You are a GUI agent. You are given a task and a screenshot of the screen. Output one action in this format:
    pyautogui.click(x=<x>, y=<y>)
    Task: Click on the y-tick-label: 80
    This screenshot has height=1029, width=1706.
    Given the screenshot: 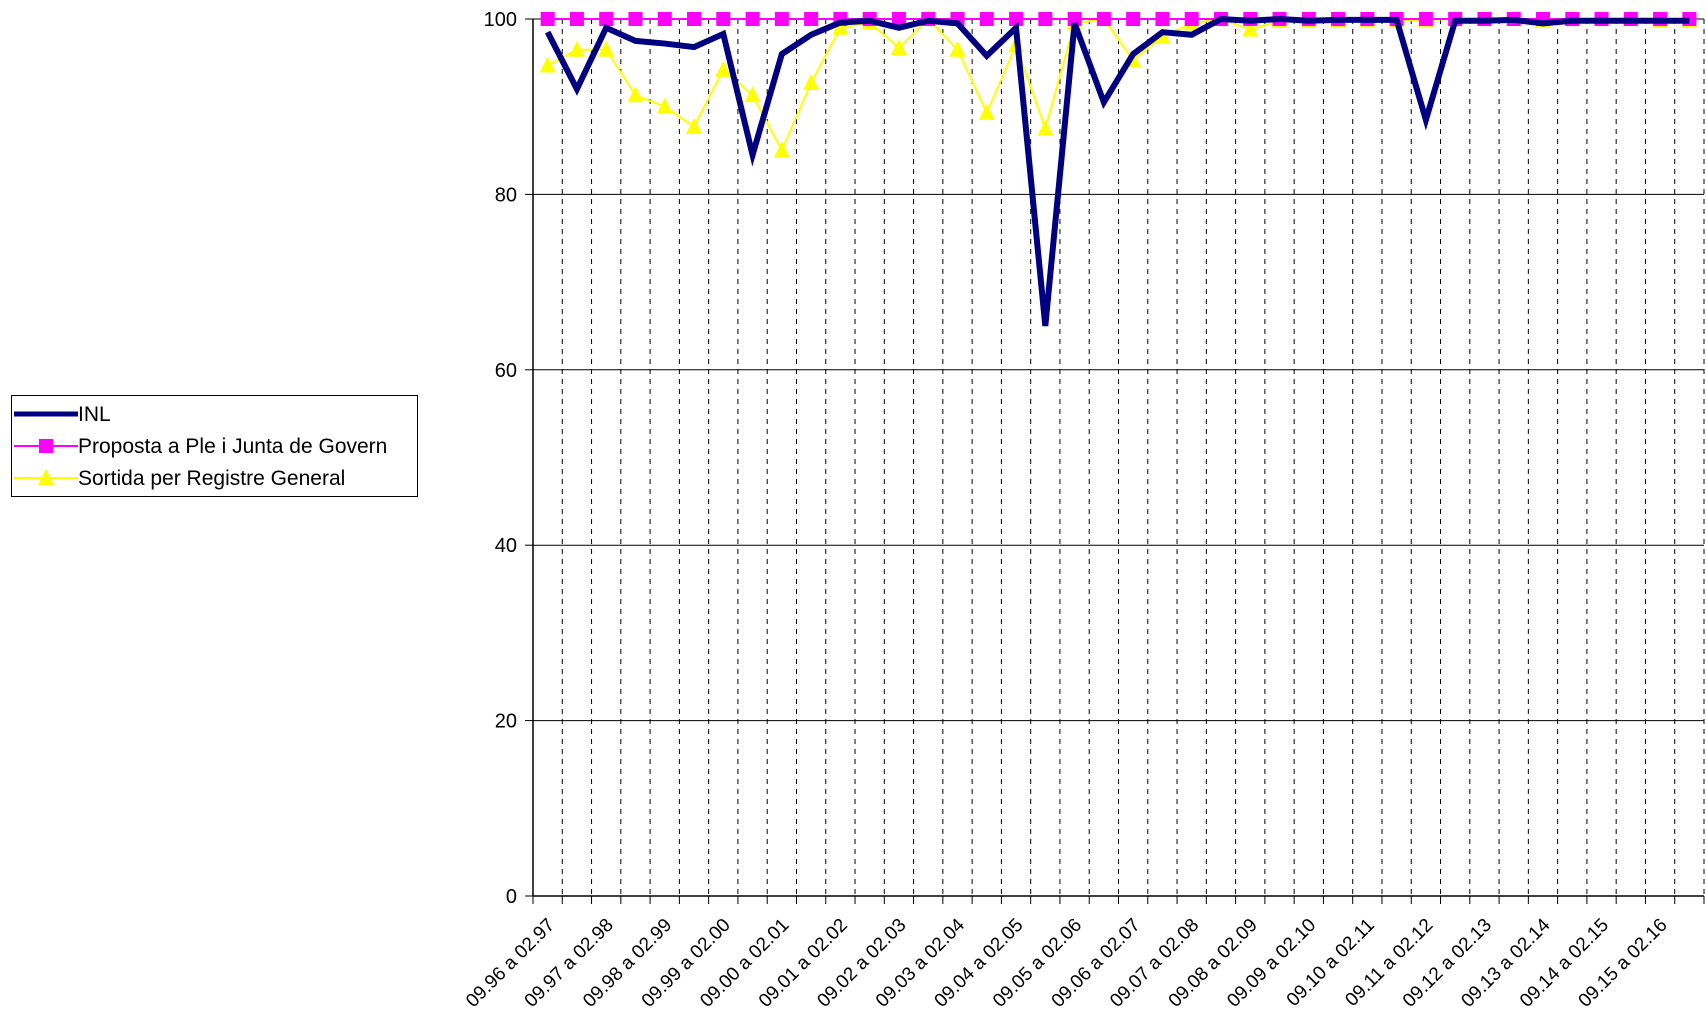 What is the action you would take?
    pyautogui.click(x=506, y=195)
    